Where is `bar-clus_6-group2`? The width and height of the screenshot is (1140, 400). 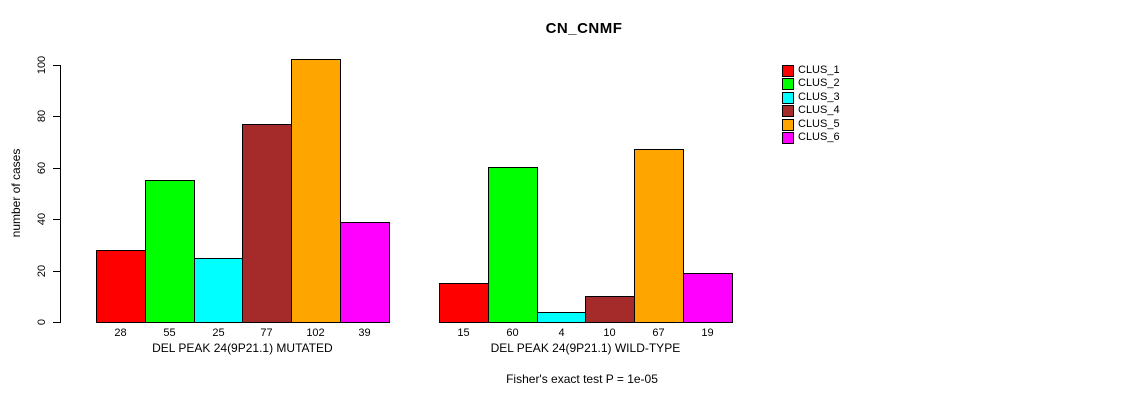 bar-clus_6-group2 is located at coordinates (708, 298).